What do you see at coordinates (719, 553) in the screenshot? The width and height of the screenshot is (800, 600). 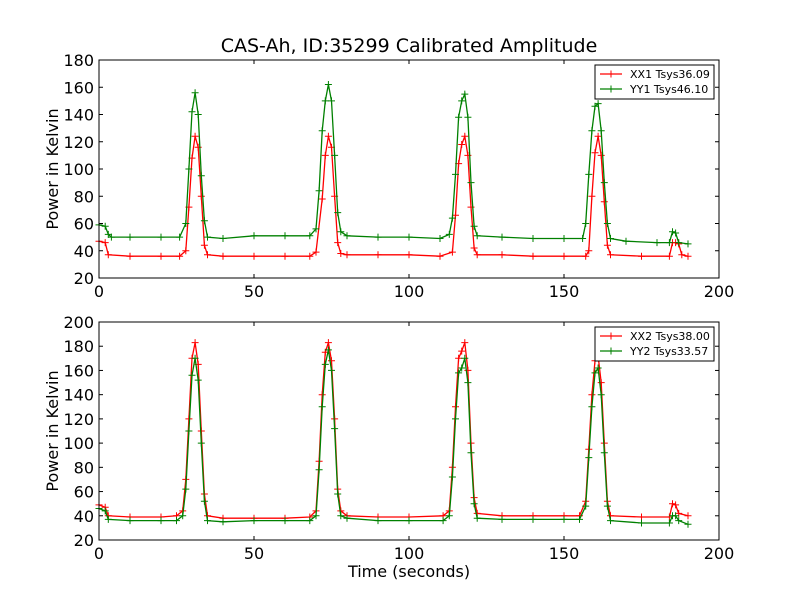 I see `bottom-panel-xtick-label: 200` at bounding box center [719, 553].